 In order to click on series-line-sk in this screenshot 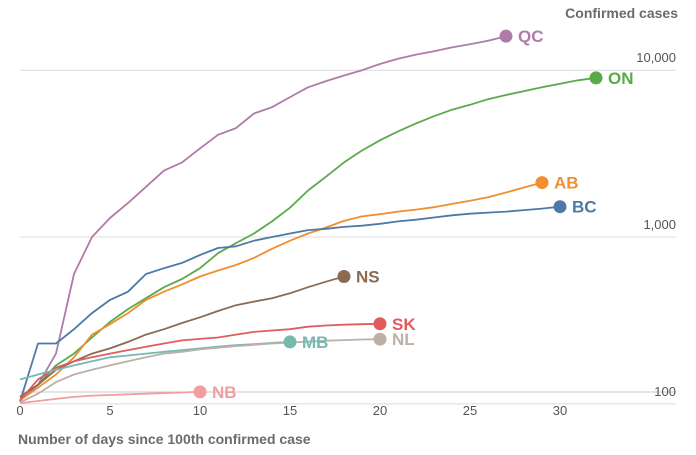, I will do `click(200, 361)`.